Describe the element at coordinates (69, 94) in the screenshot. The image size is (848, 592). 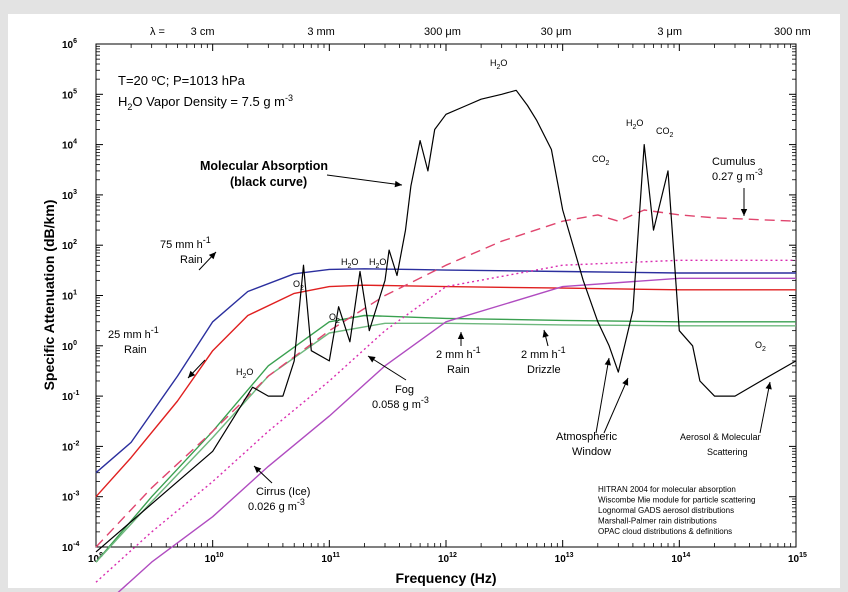
I see `y-tick-label: 10⁵` at that location.